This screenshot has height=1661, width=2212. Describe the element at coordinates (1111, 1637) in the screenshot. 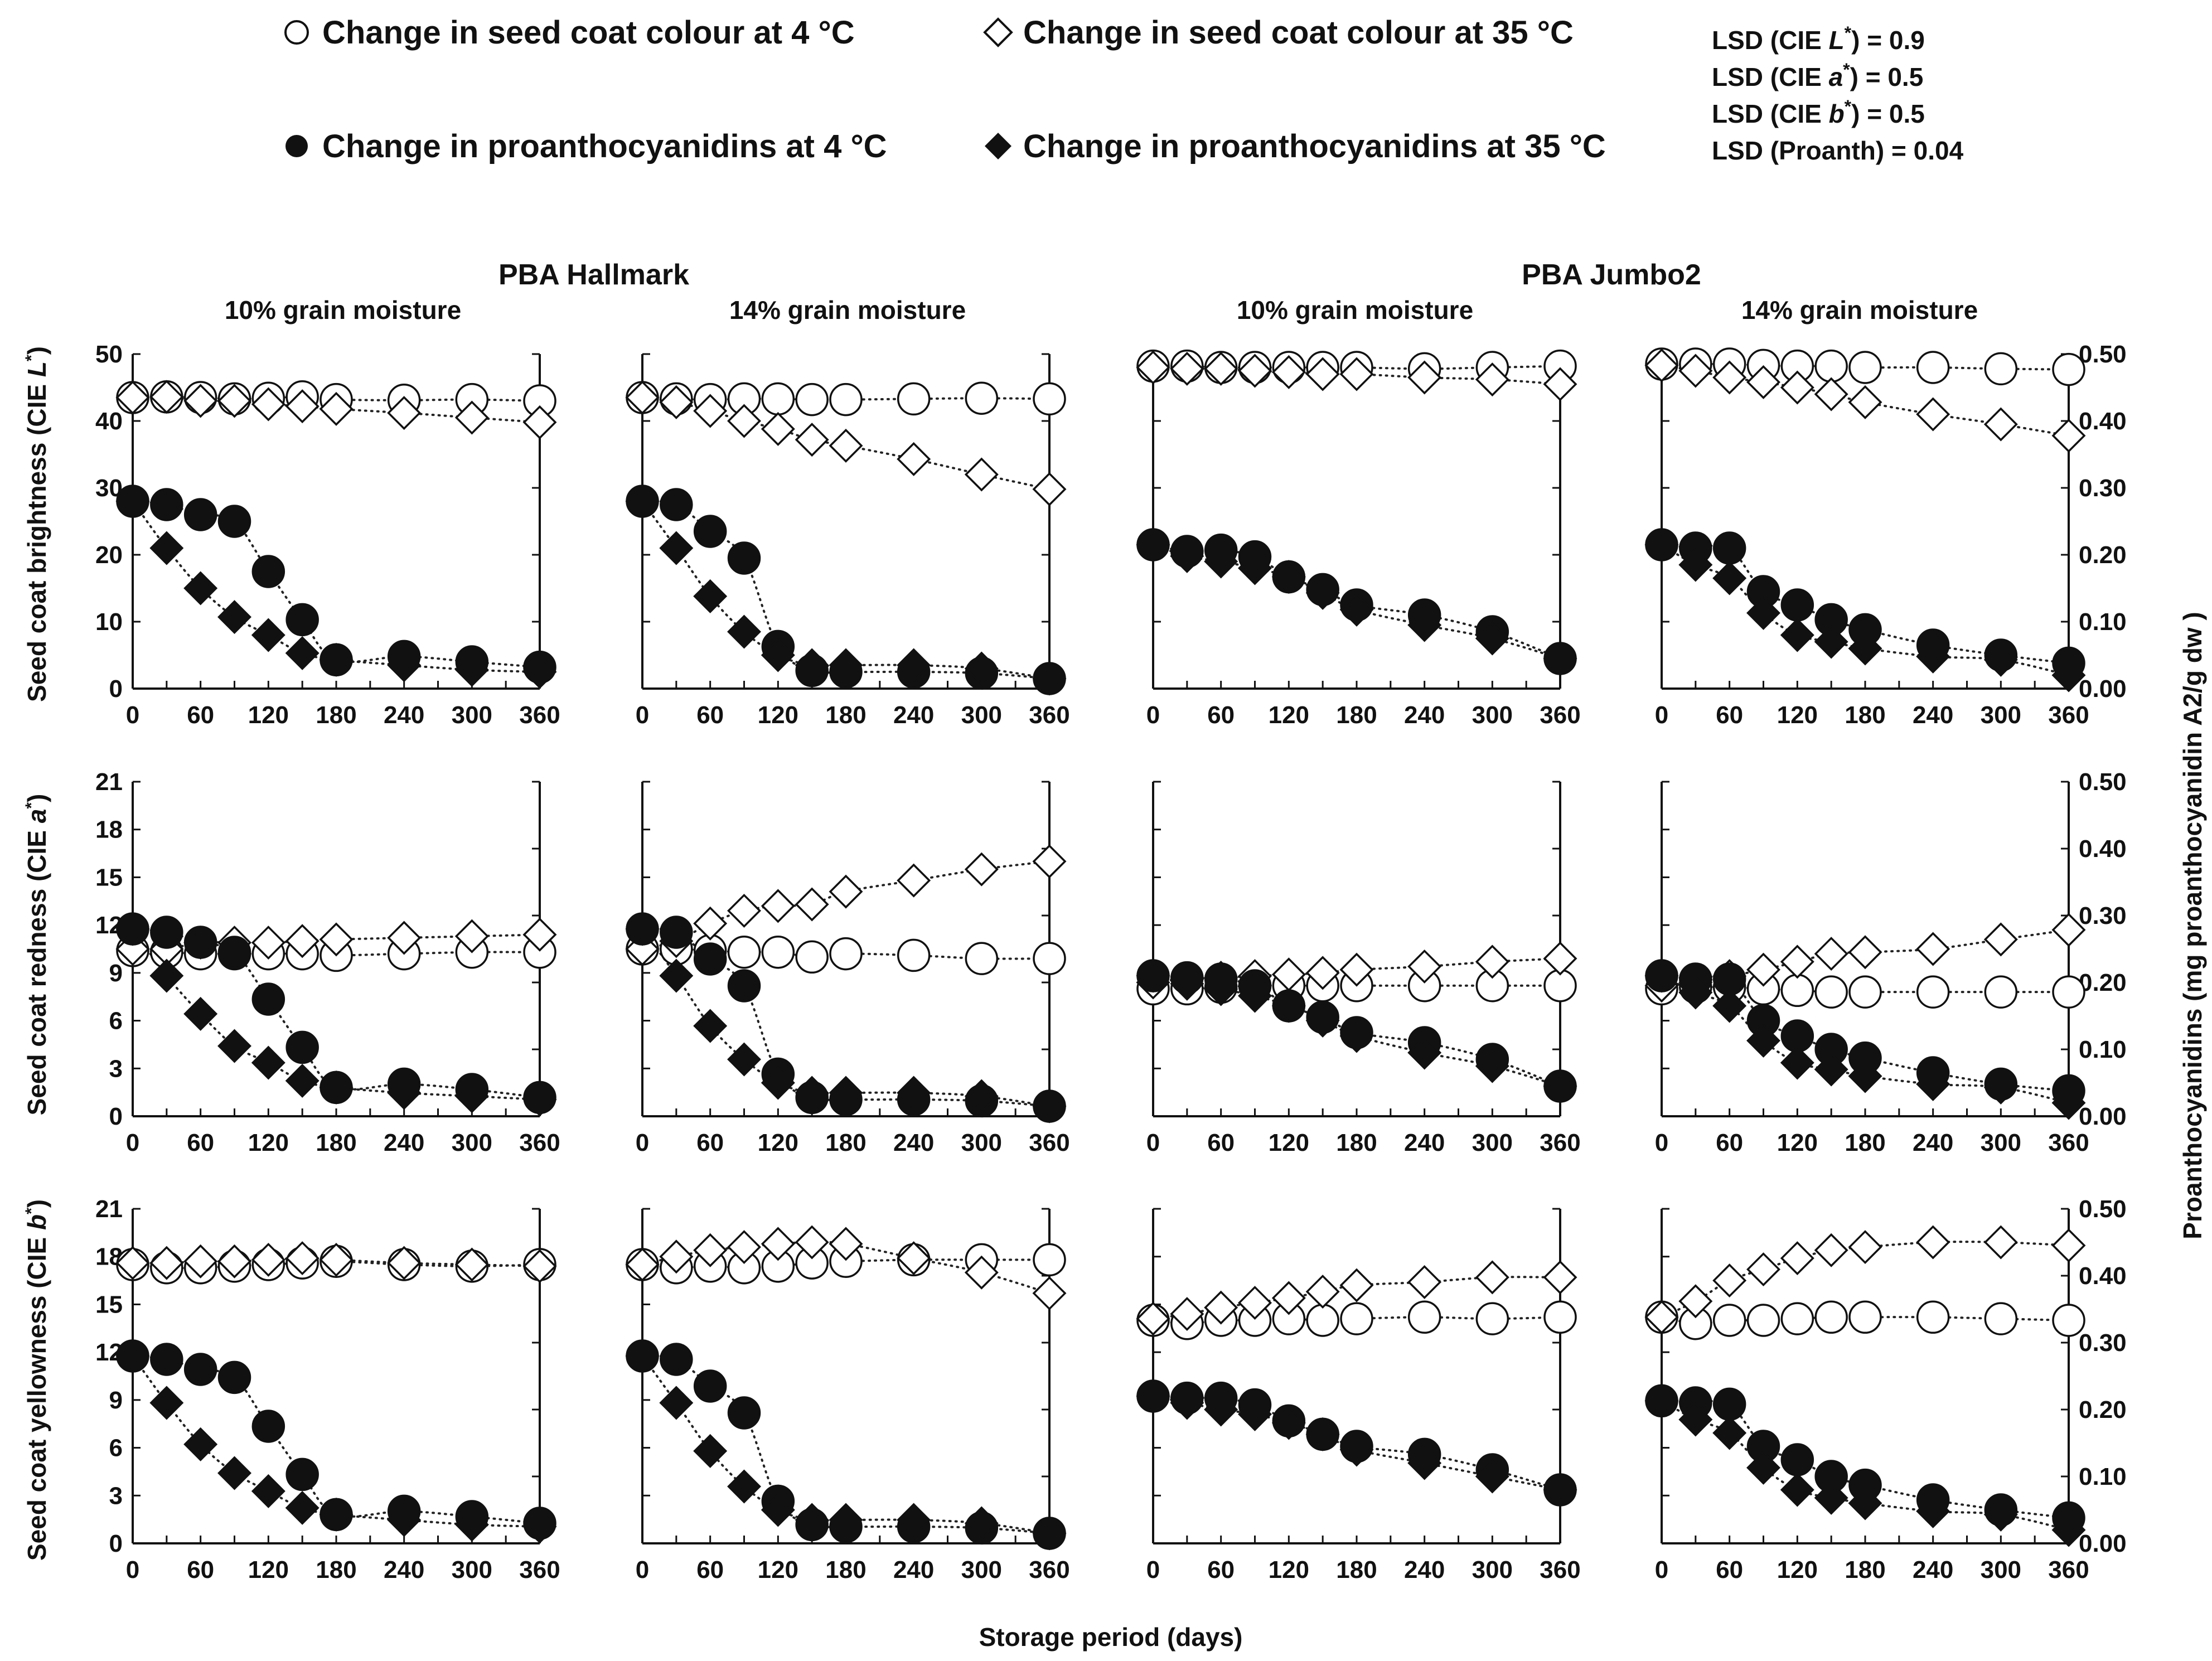

I see `x-axis-title: Storage period (days)` at that location.